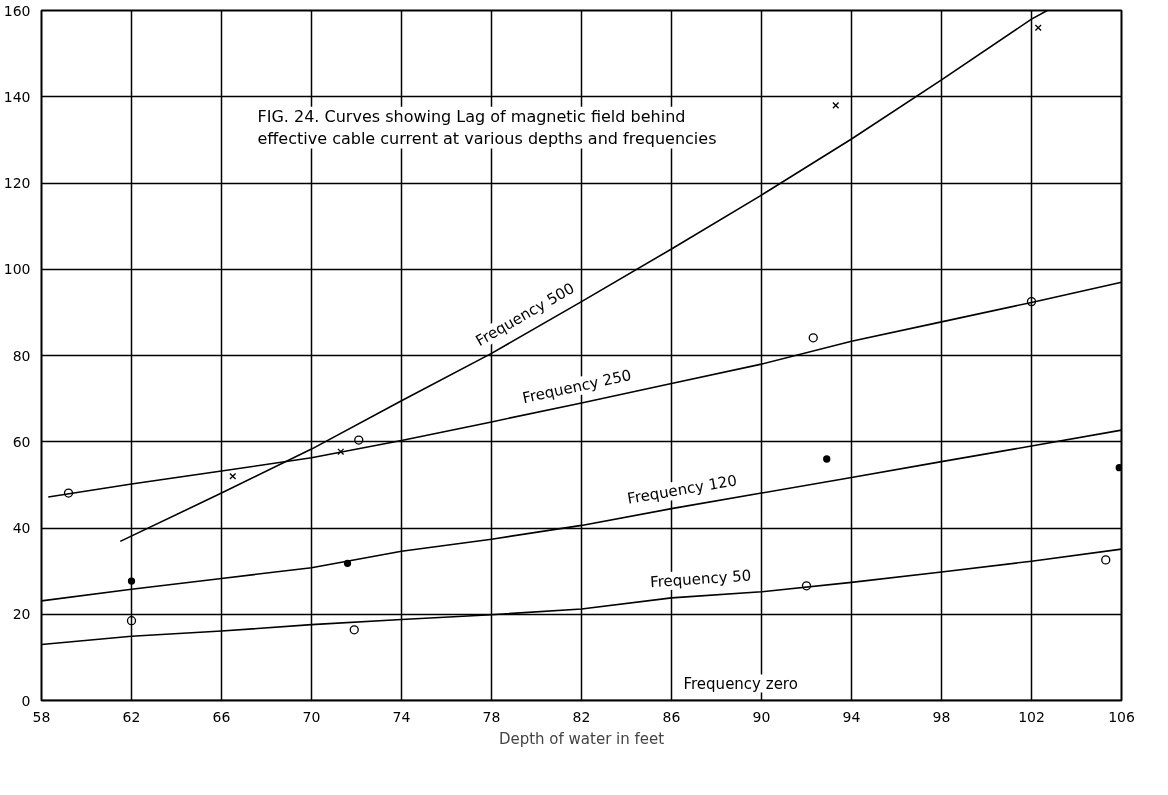  Describe the element at coordinates (941, 716) in the screenshot. I see `x-tick-label: 98` at that location.